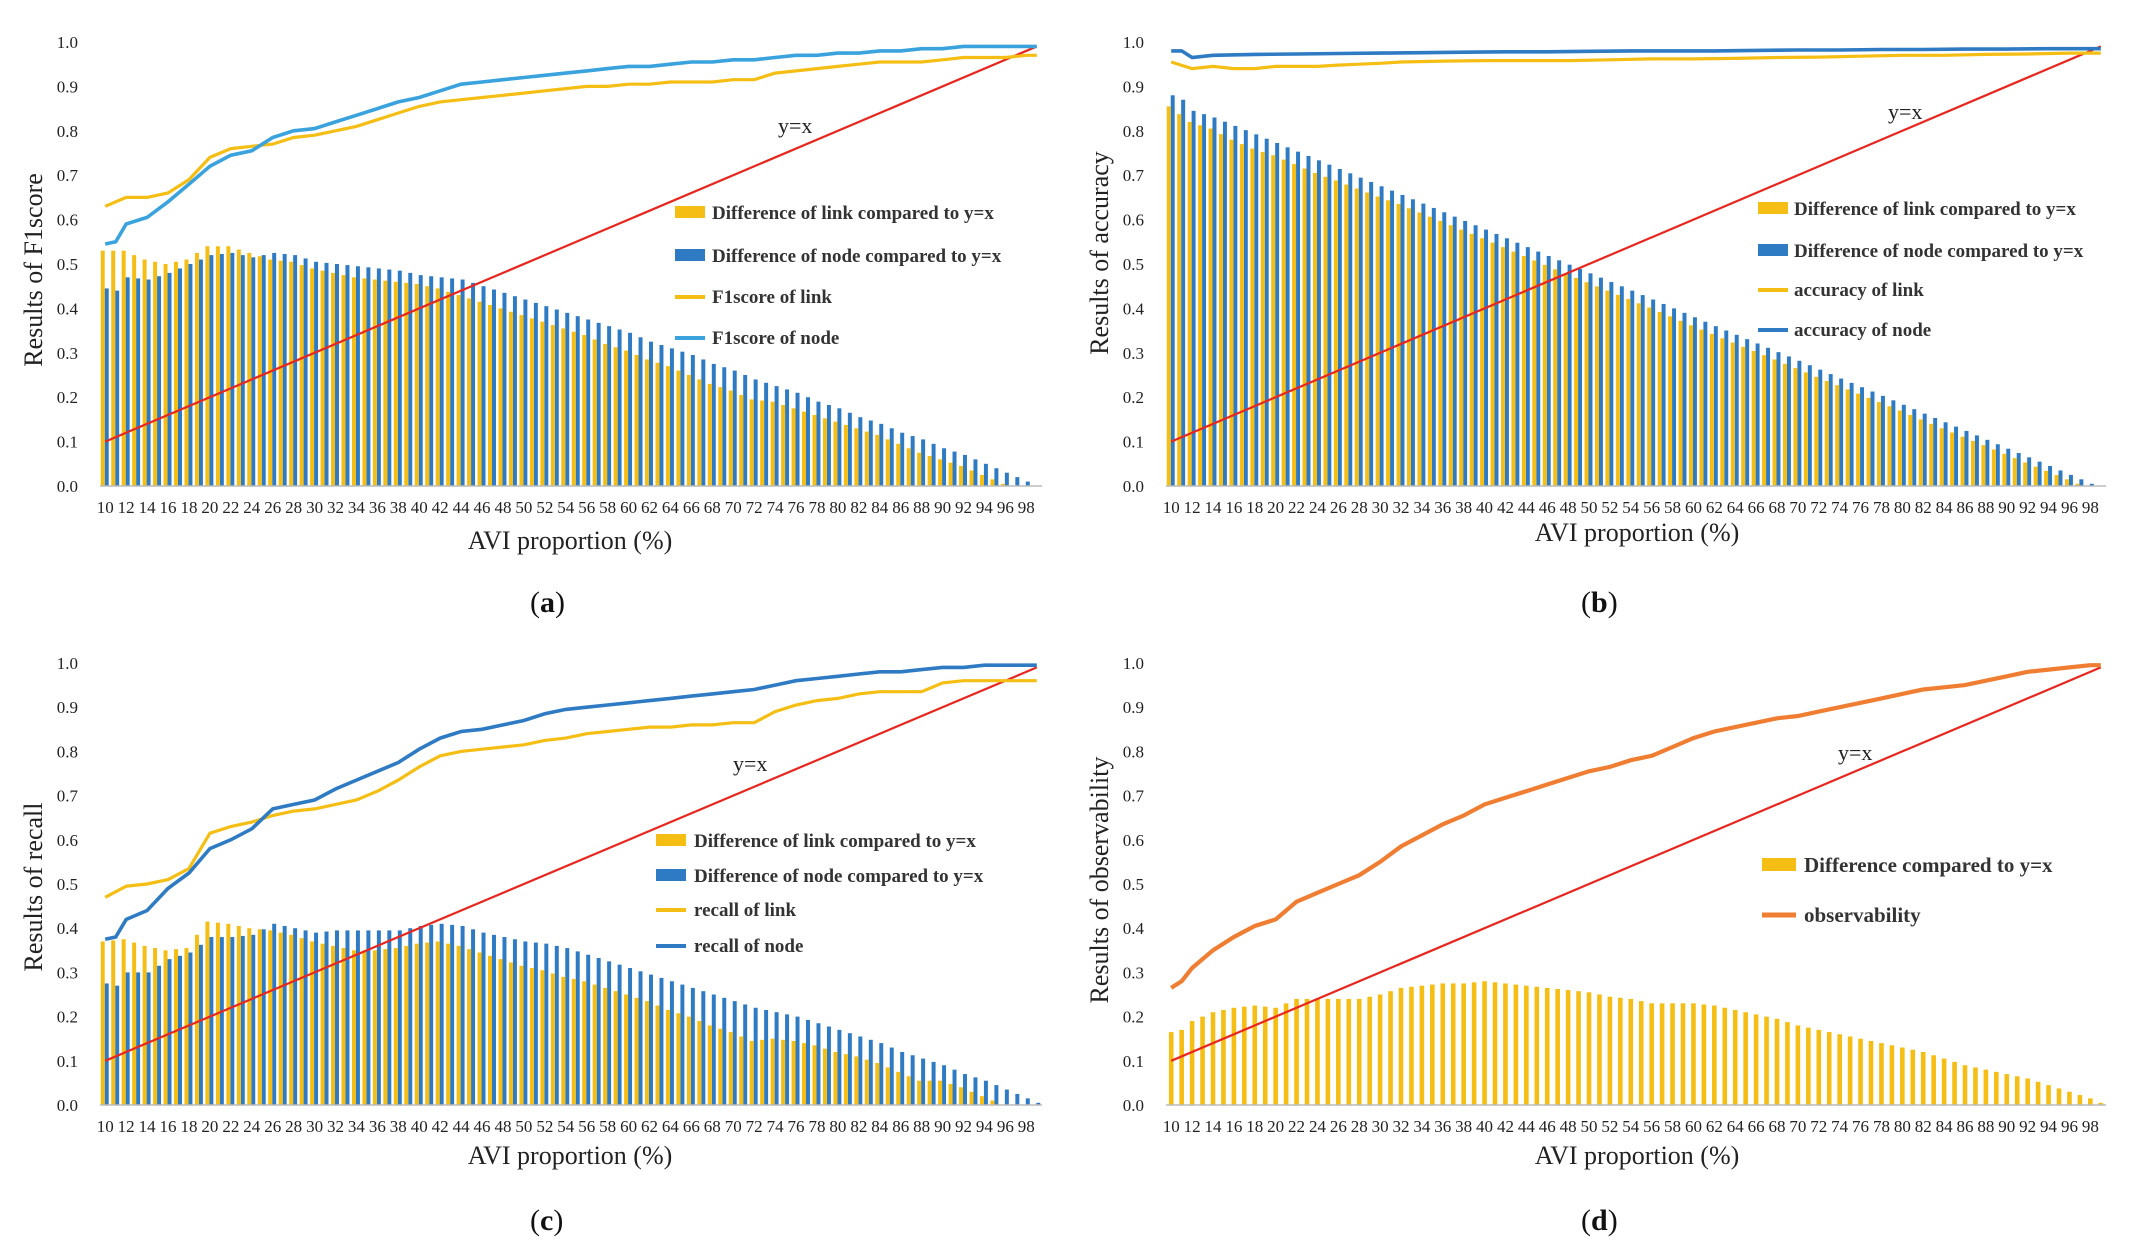 This screenshot has width=2140, height=1244. Describe the element at coordinates (67, 397) in the screenshot. I see `chart-a-ytick-2: 0.2` at that location.